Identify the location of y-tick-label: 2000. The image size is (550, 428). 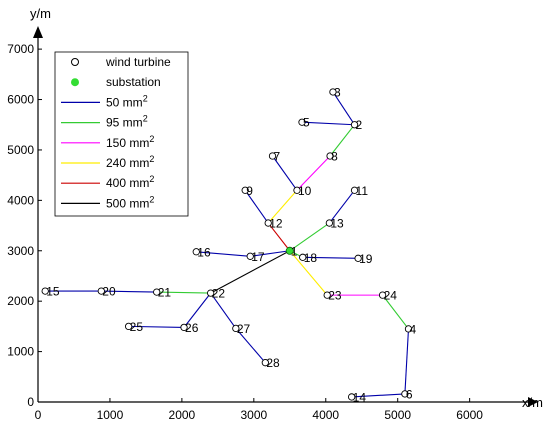
(20, 301).